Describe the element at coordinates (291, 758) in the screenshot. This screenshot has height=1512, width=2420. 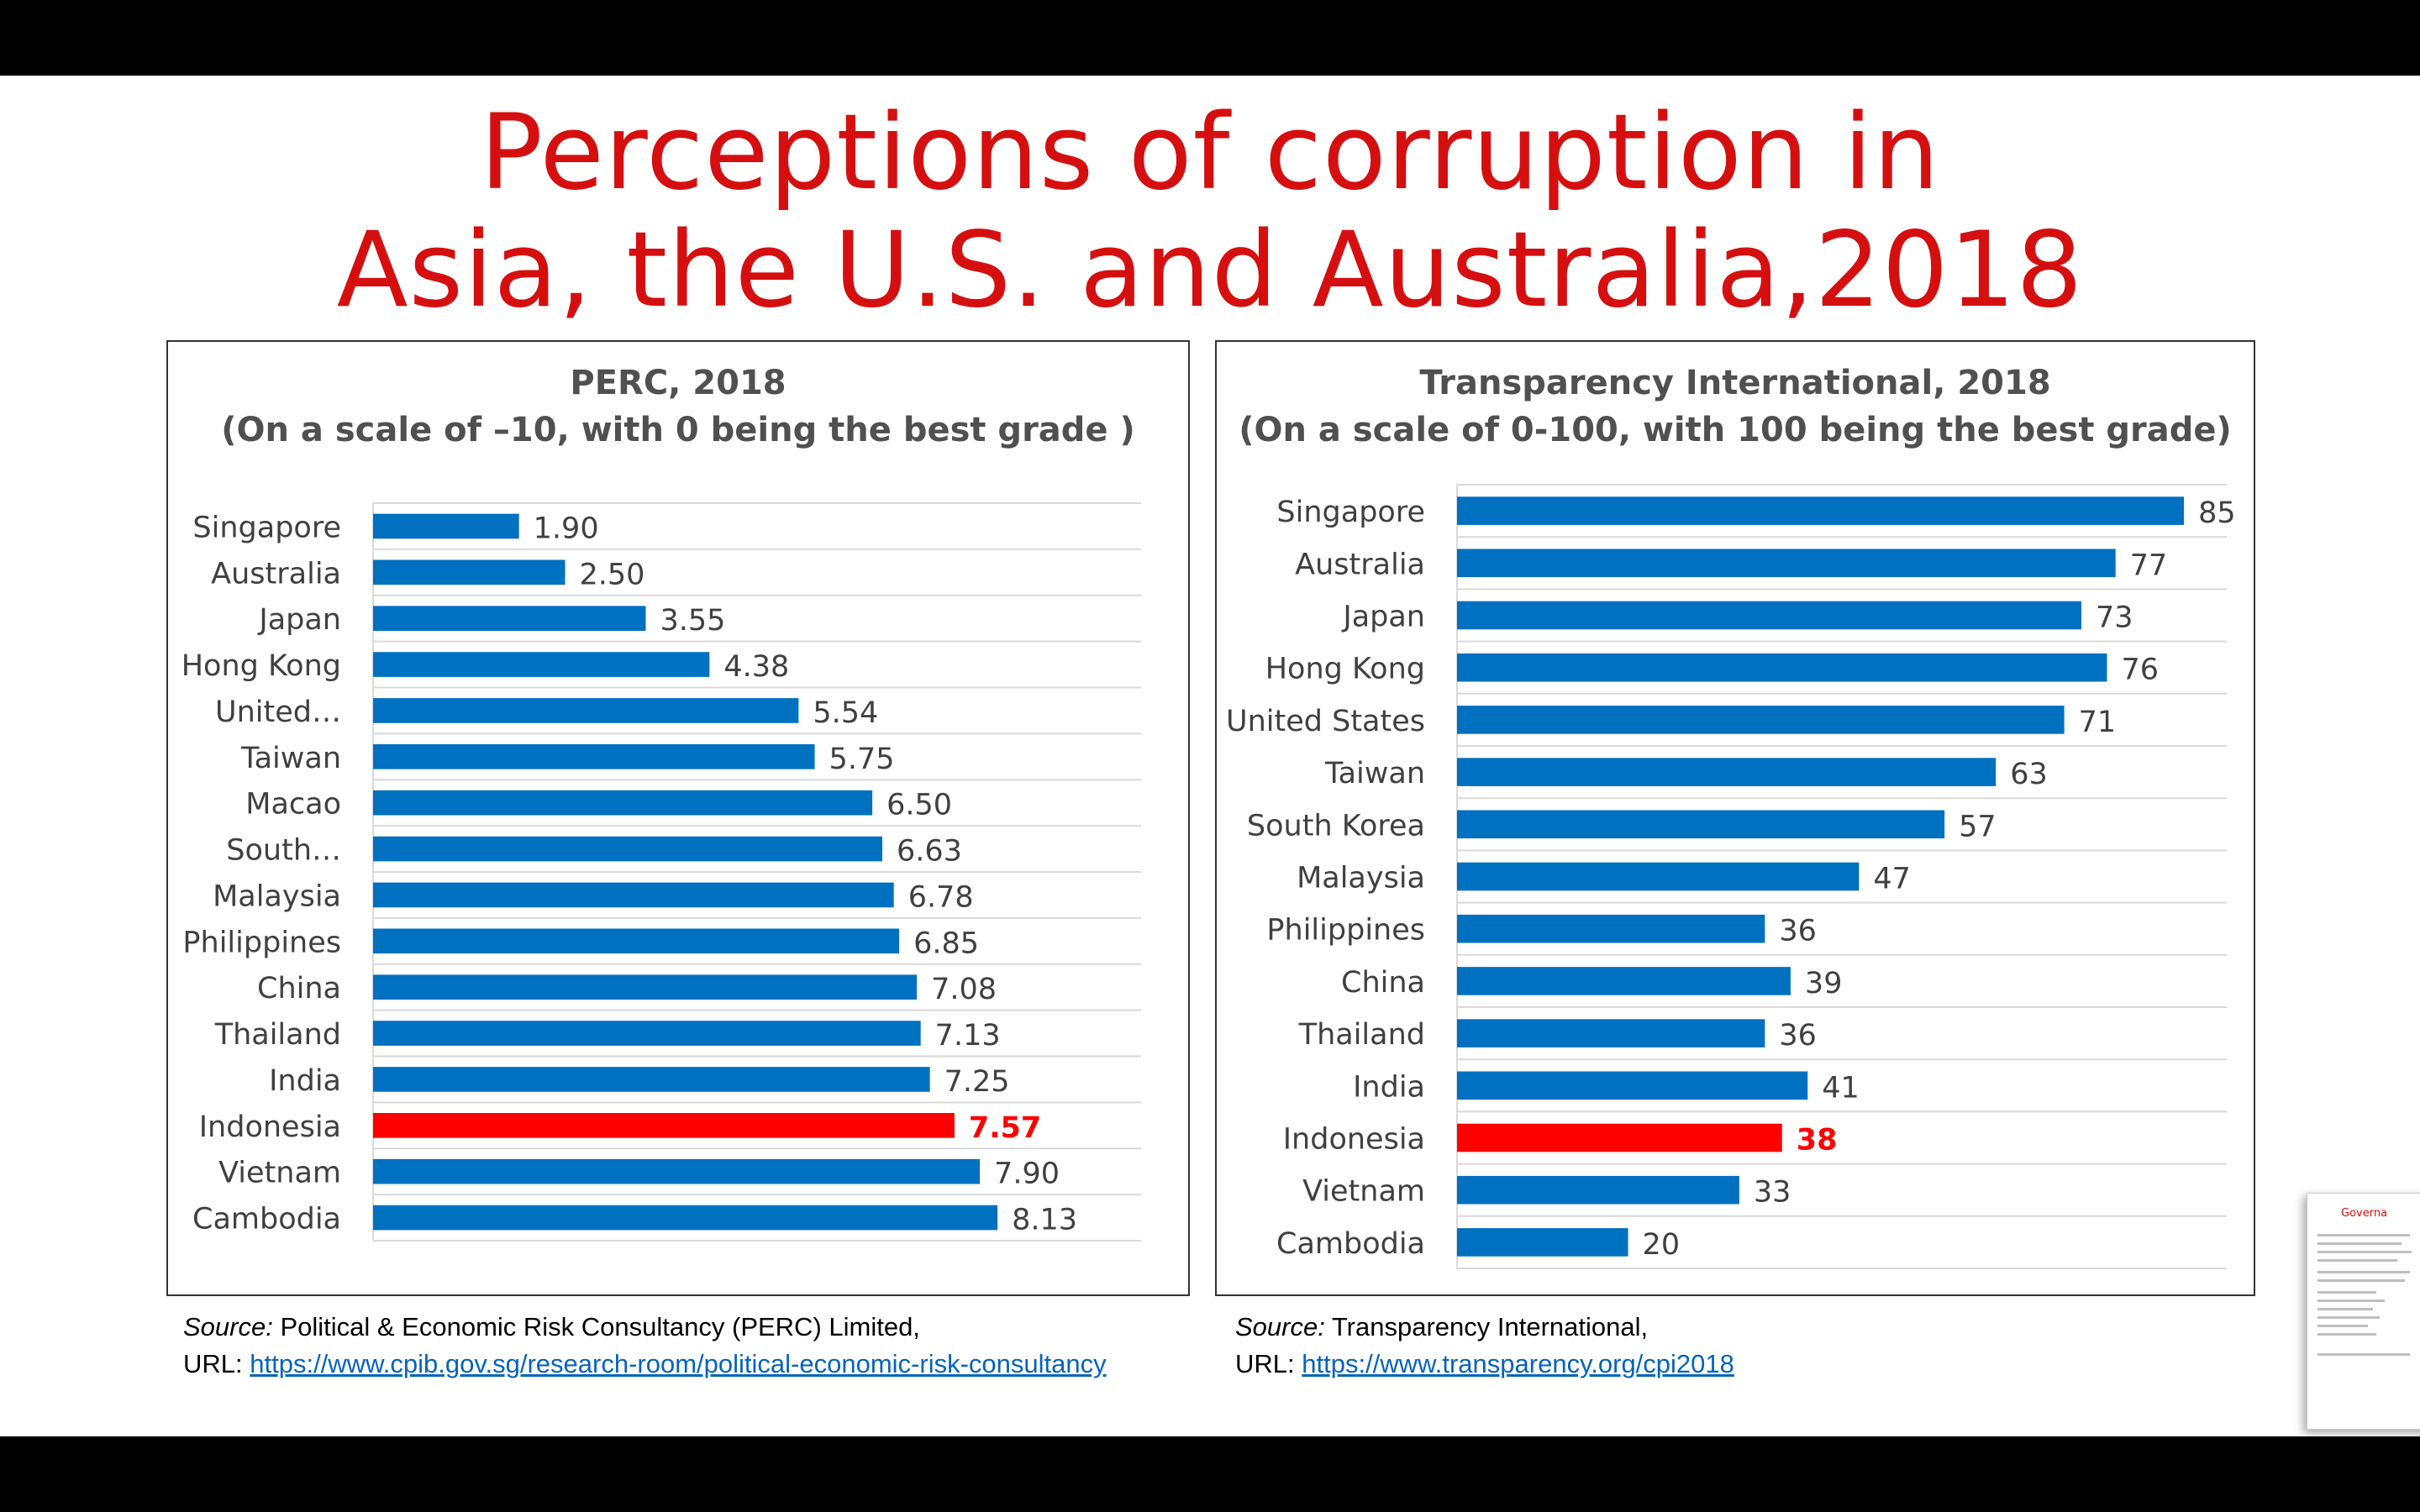
I see `perc-category-label: Taiwan` at that location.